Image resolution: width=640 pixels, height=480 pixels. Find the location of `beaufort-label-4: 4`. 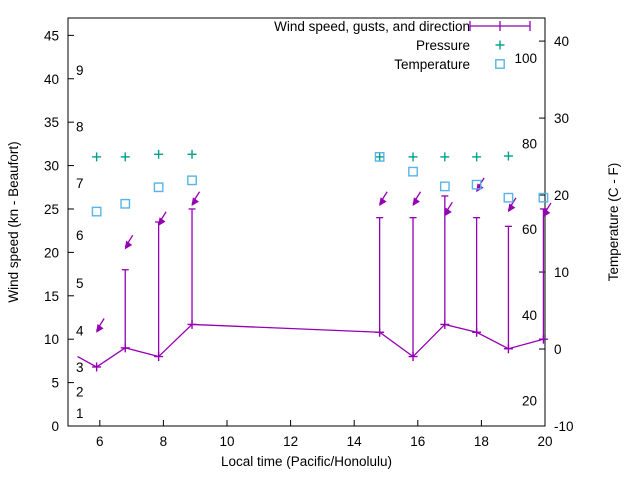

beaufort-label-4: 4 is located at coordinates (80, 331).